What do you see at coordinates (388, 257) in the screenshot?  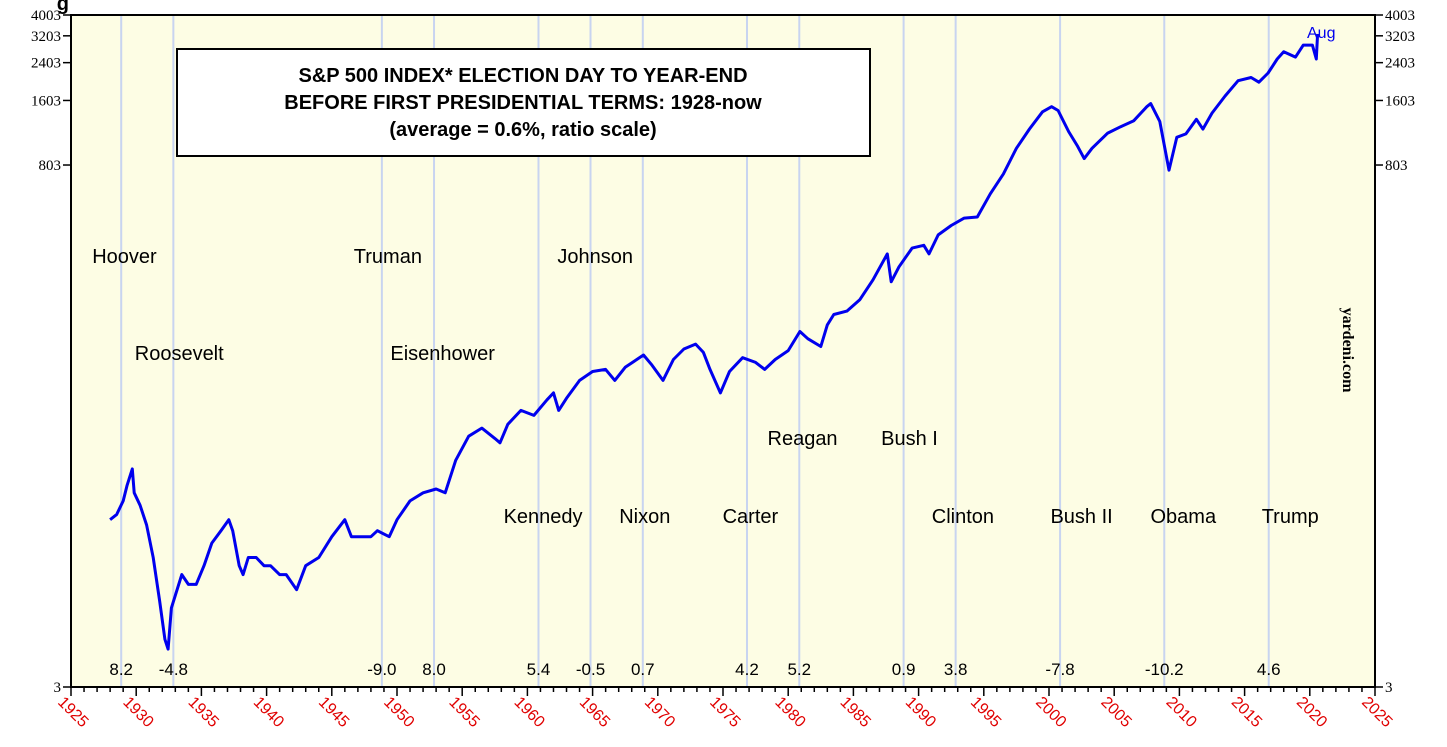 I see `president-label: Truman` at bounding box center [388, 257].